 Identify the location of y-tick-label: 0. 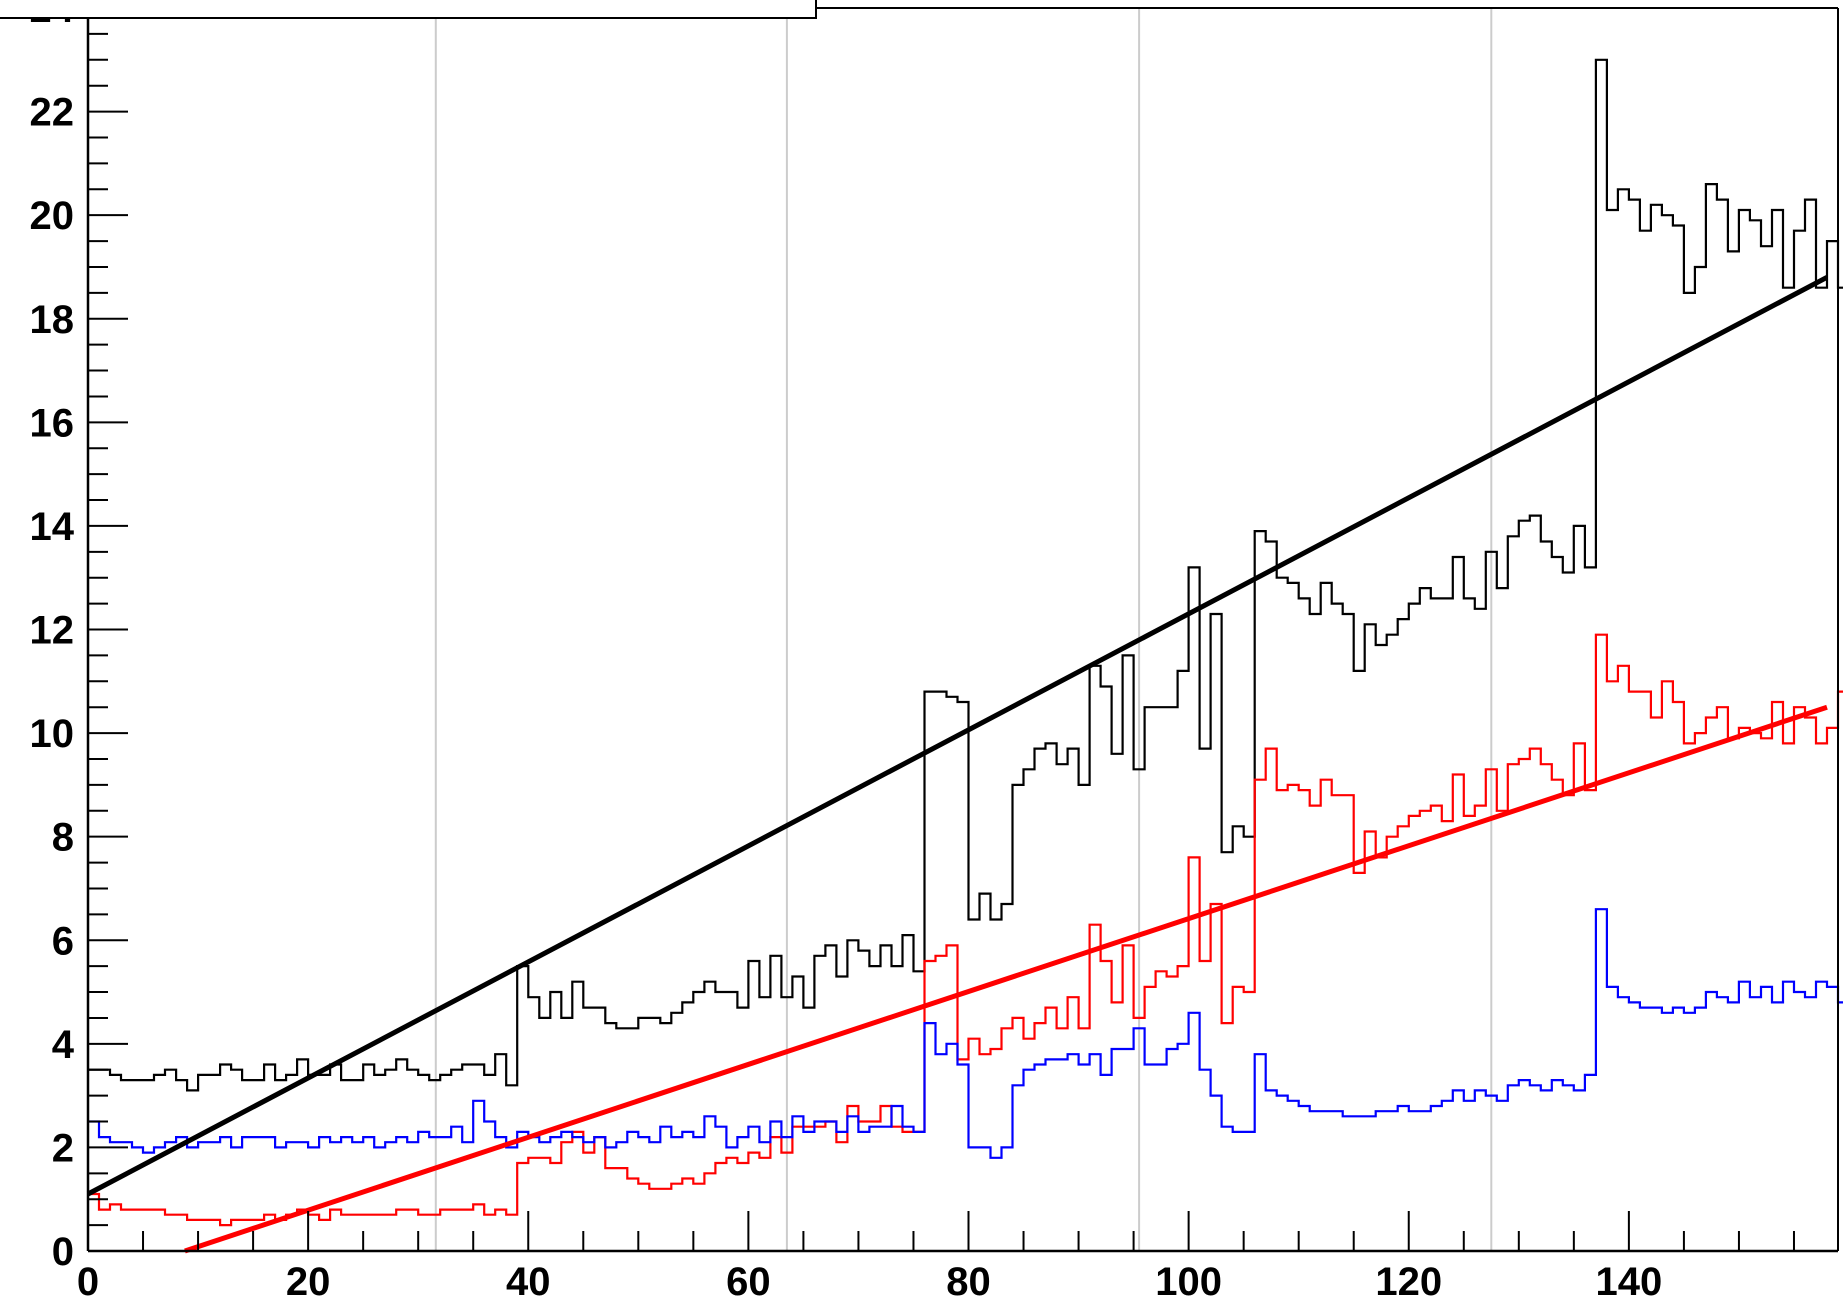
(63, 1252).